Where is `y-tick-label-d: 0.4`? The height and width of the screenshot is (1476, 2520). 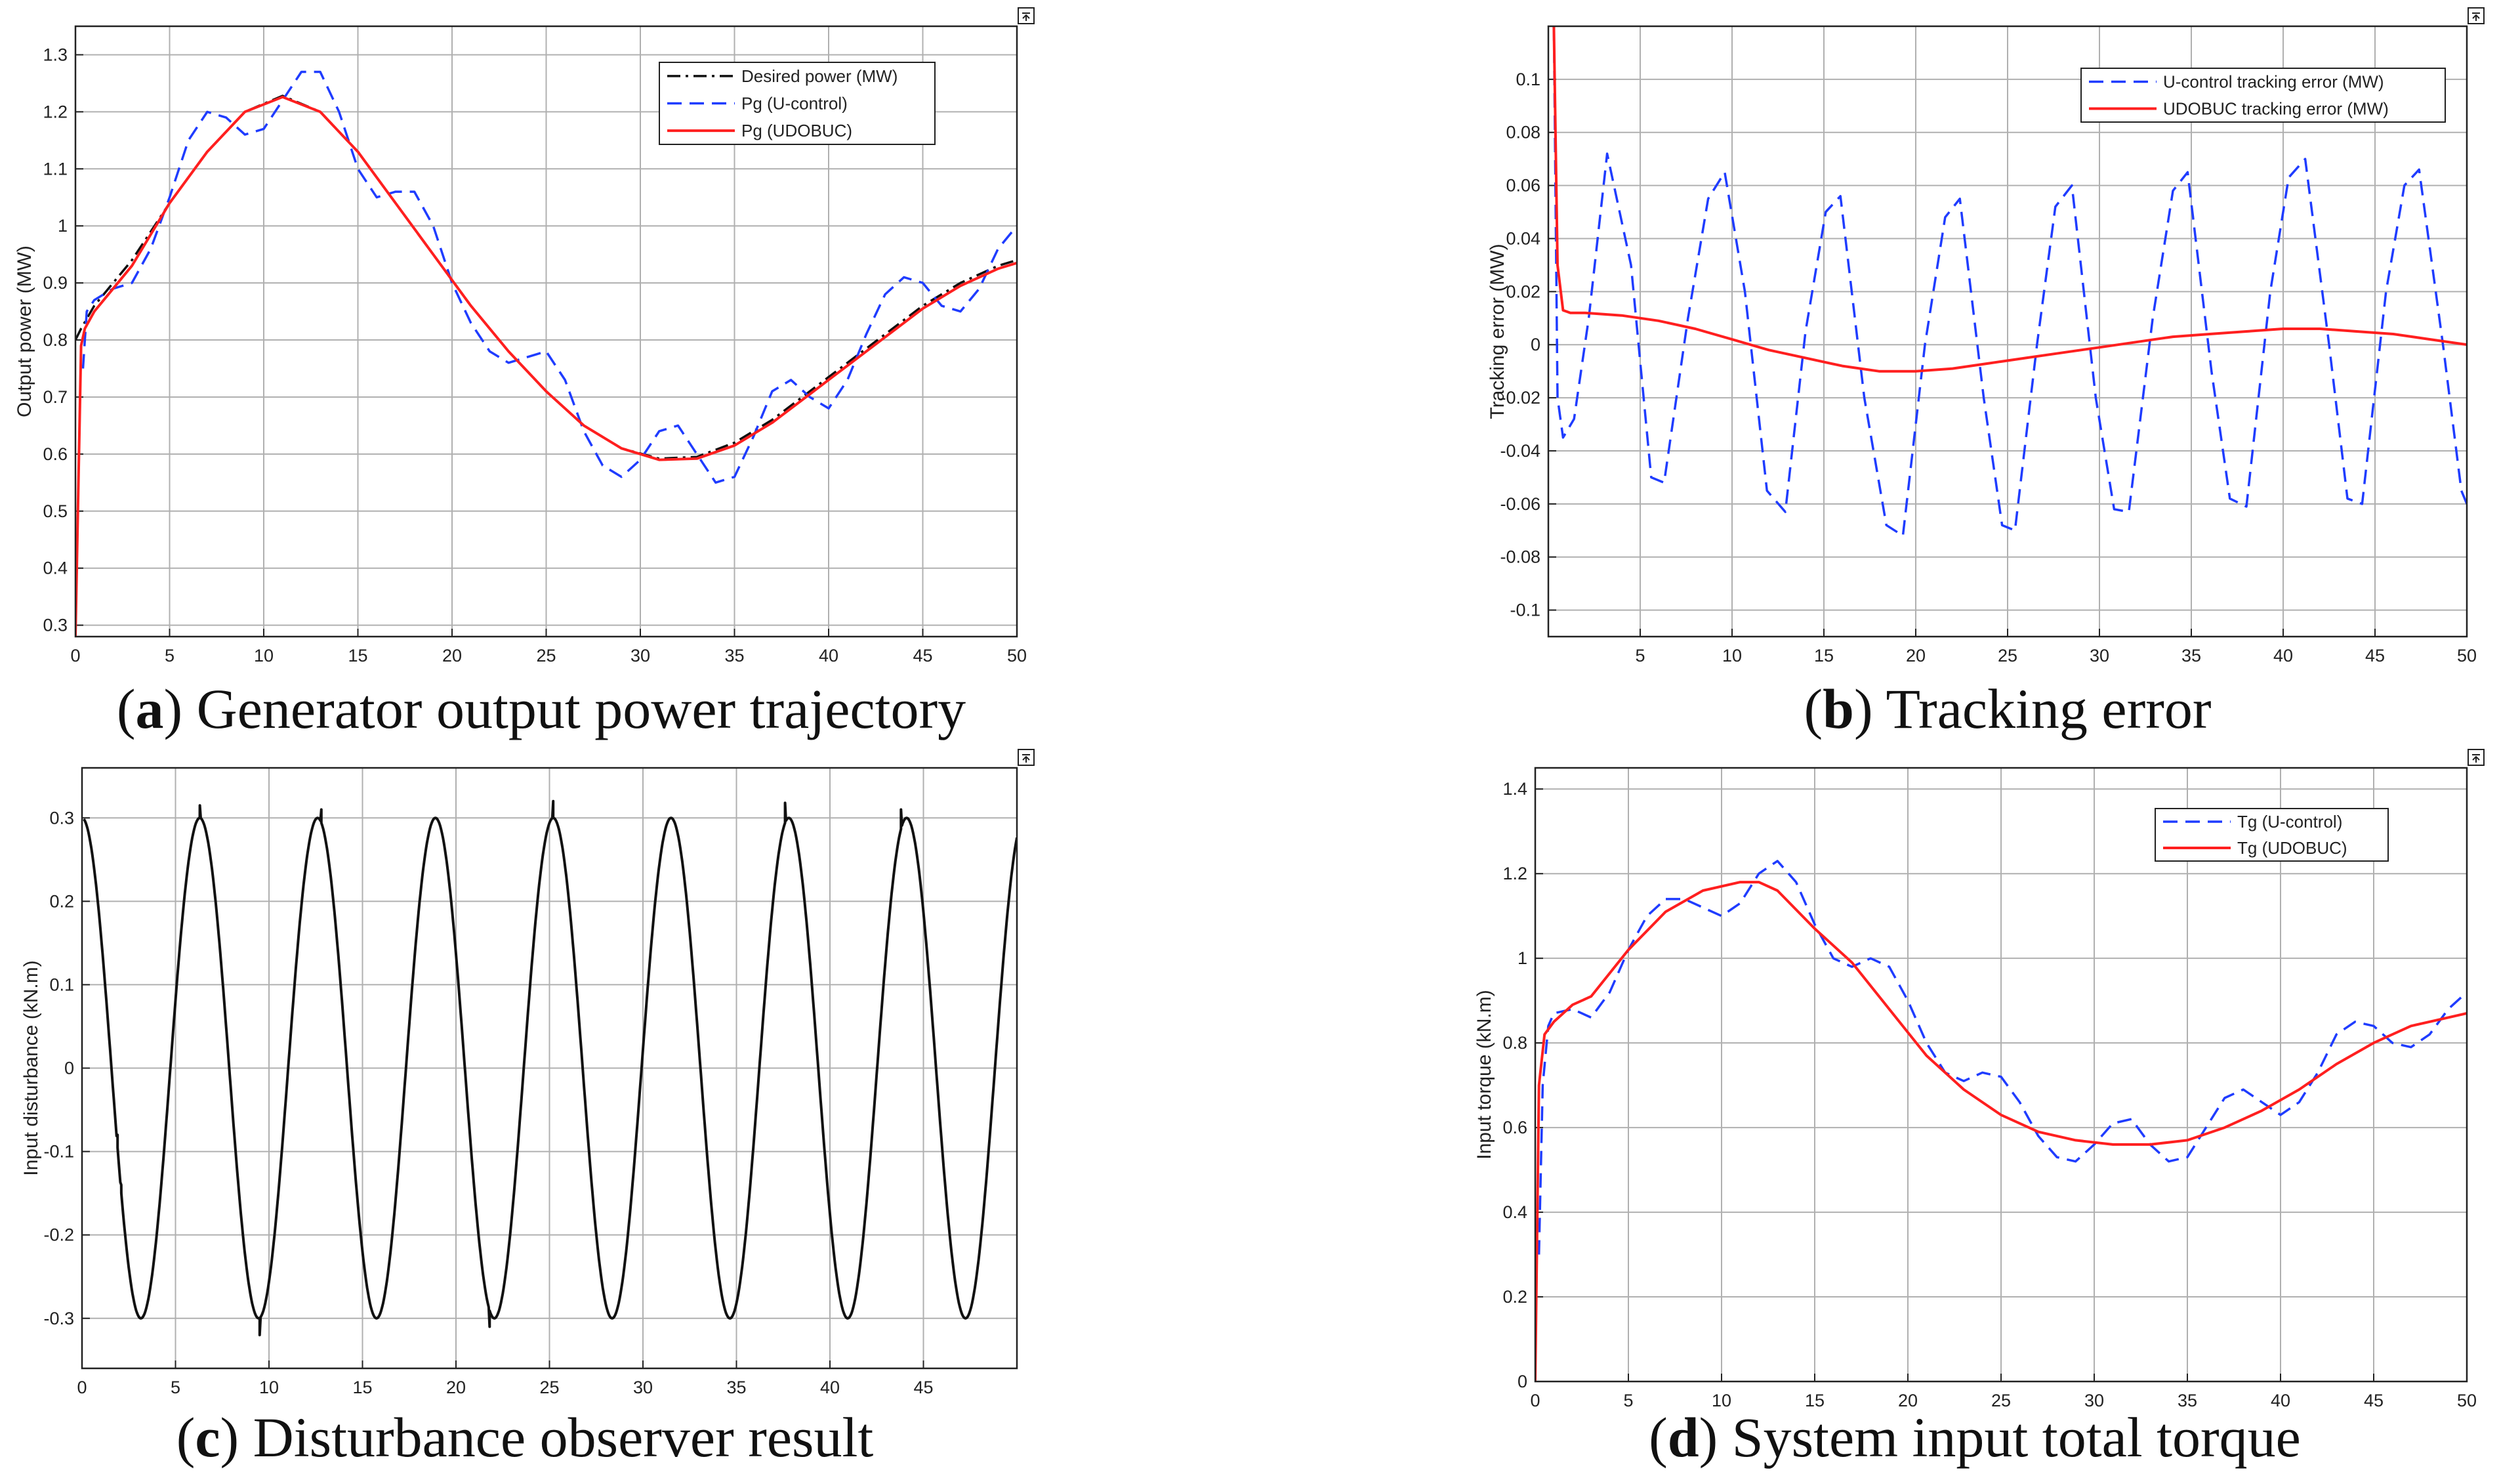 y-tick-label-d: 0.4 is located at coordinates (1514, 1212).